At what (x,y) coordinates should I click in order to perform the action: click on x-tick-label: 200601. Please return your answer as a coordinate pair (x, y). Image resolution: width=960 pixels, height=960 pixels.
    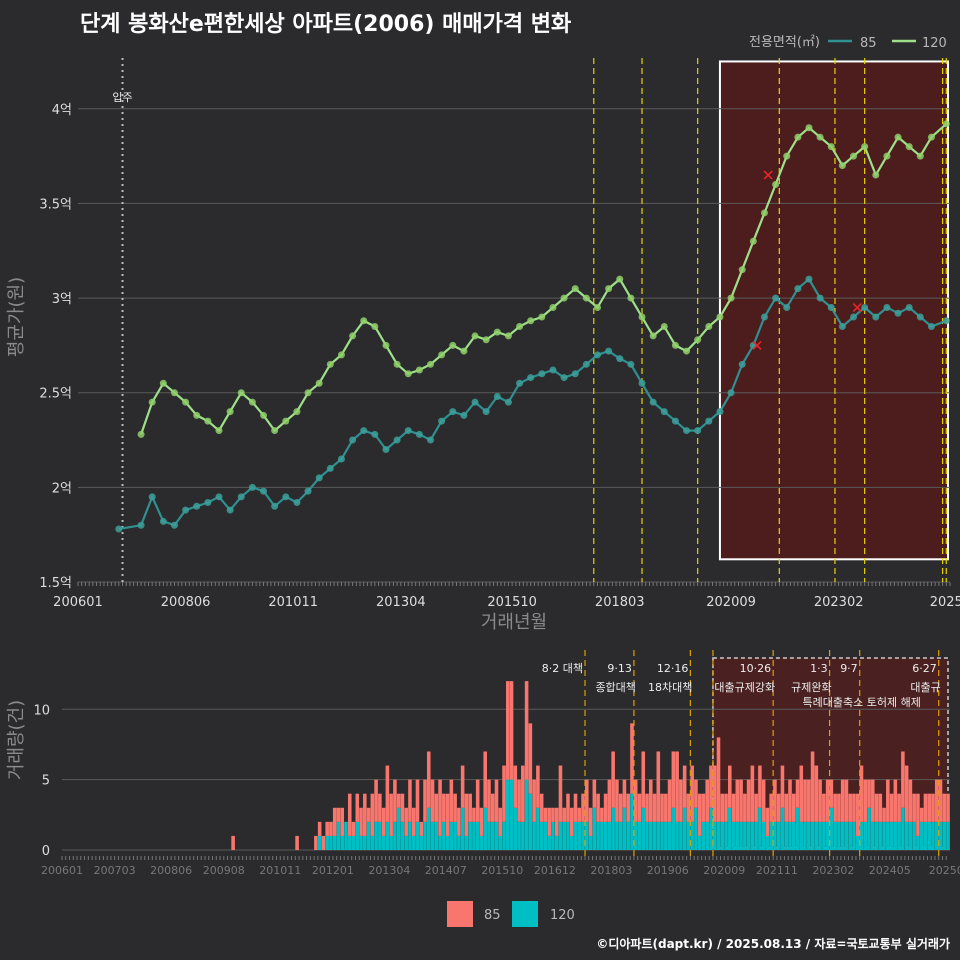
    Looking at the image, I should click on (62, 870).